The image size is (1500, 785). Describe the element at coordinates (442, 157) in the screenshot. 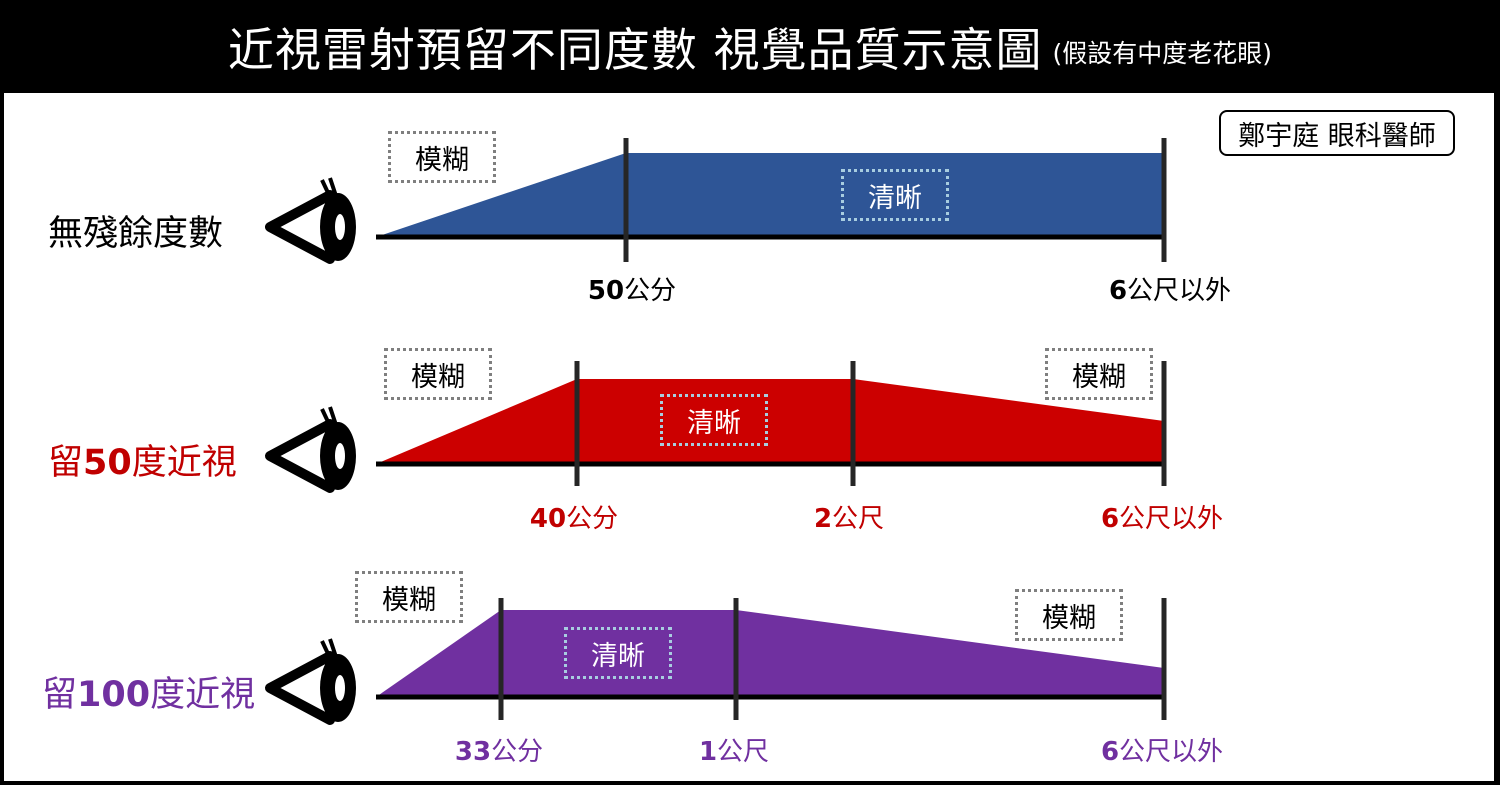

I see `row1-blur-tag: 模糊` at that location.